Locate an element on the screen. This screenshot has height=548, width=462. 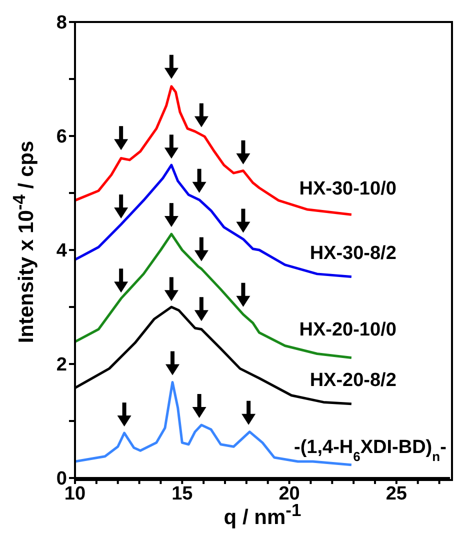
series-label: HX-20-10/0 is located at coordinates (347, 330).